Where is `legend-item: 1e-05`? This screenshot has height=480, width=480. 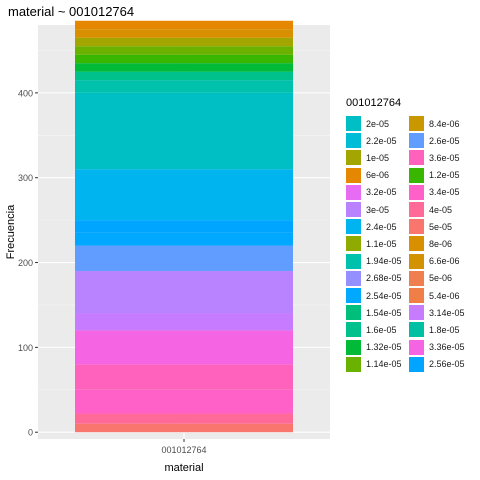
legend-item: 1e-05 is located at coordinates (367, 157).